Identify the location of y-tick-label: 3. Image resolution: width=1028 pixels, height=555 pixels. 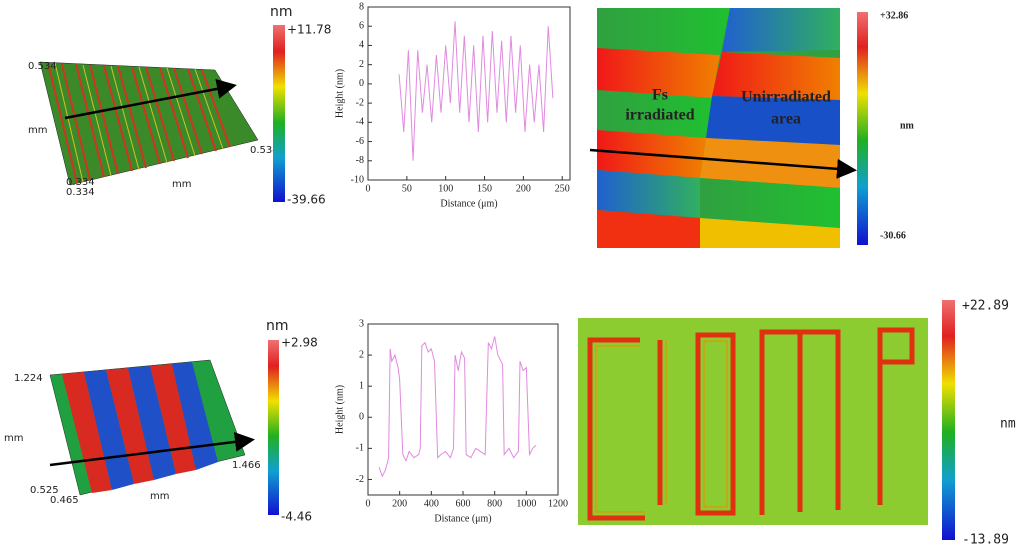
(361, 323).